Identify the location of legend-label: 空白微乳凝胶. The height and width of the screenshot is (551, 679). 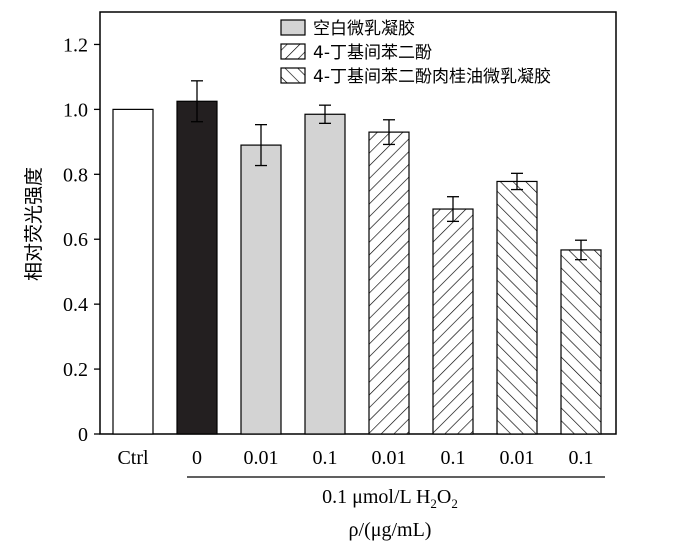
(364, 29).